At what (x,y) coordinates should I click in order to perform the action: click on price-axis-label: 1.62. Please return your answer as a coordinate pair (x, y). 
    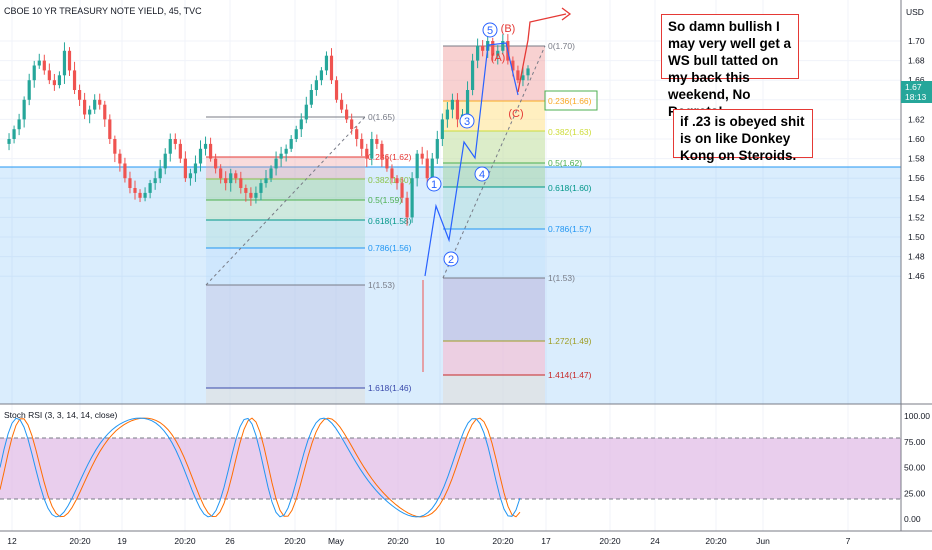
    Looking at the image, I should click on (916, 119).